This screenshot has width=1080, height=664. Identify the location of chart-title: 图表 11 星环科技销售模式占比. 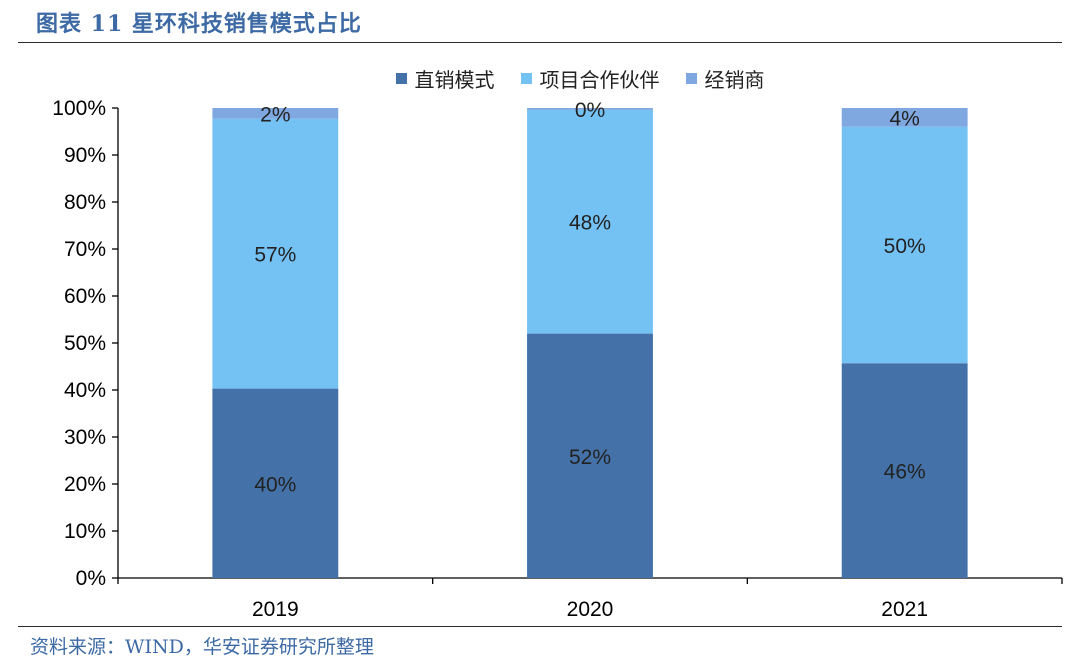
(199, 24).